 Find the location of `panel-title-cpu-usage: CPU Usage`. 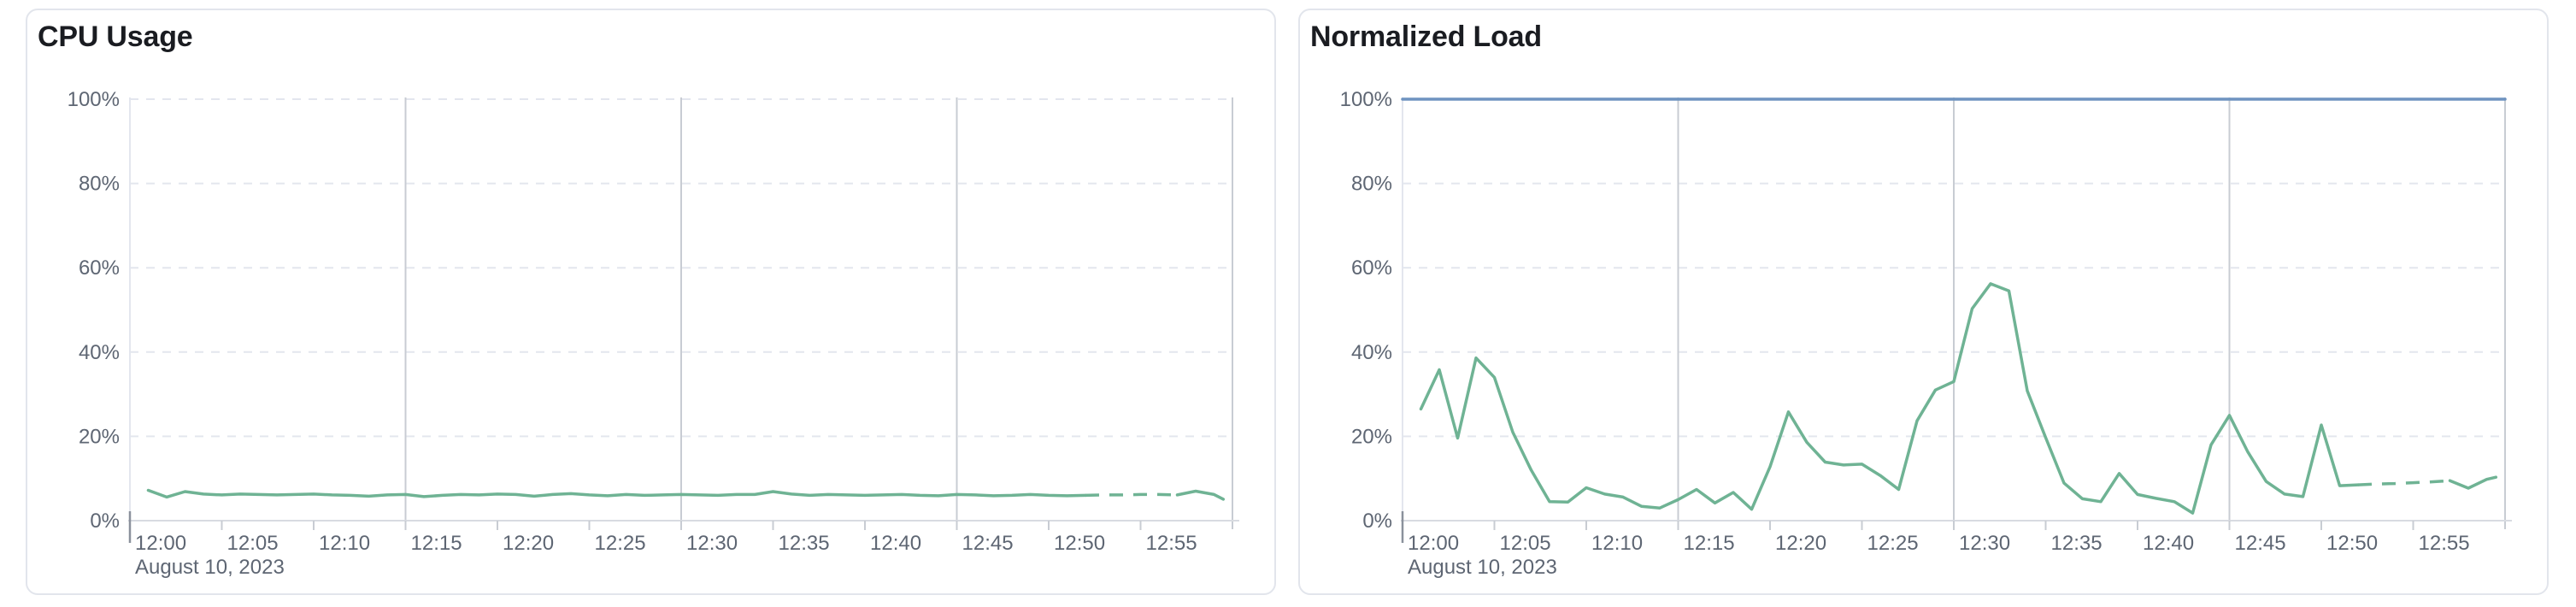

panel-title-cpu-usage: CPU Usage is located at coordinates (115, 37).